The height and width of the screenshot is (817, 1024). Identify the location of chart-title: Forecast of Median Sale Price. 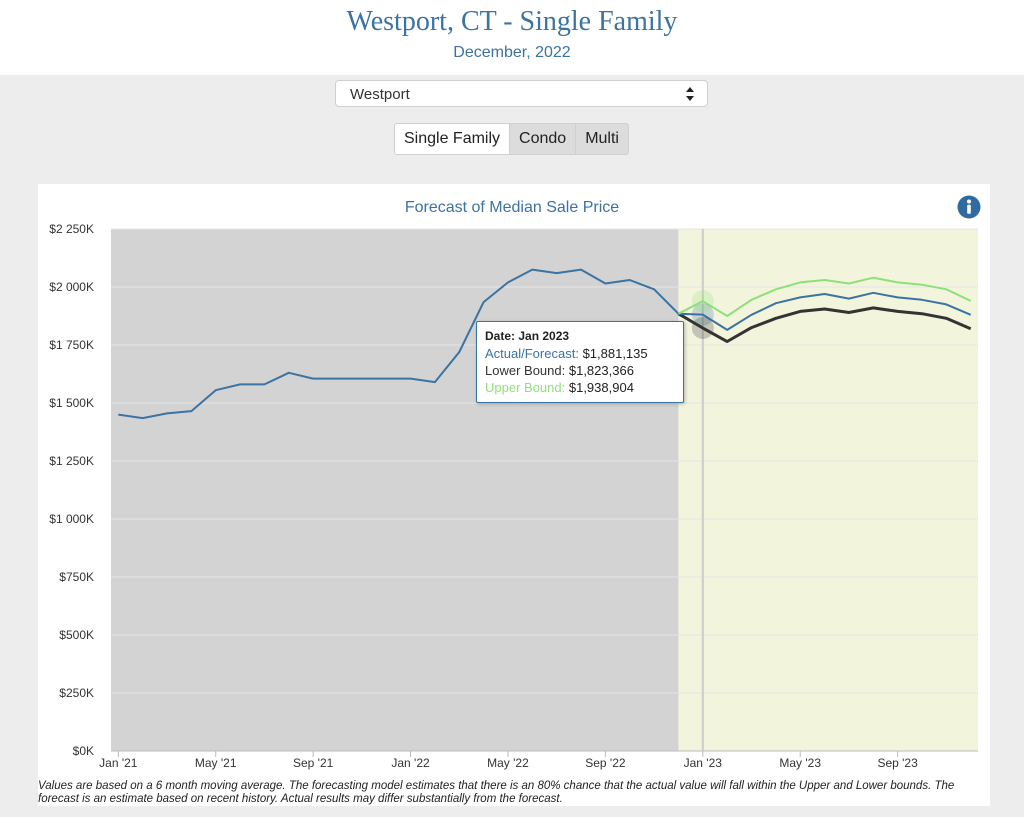
(512, 207).